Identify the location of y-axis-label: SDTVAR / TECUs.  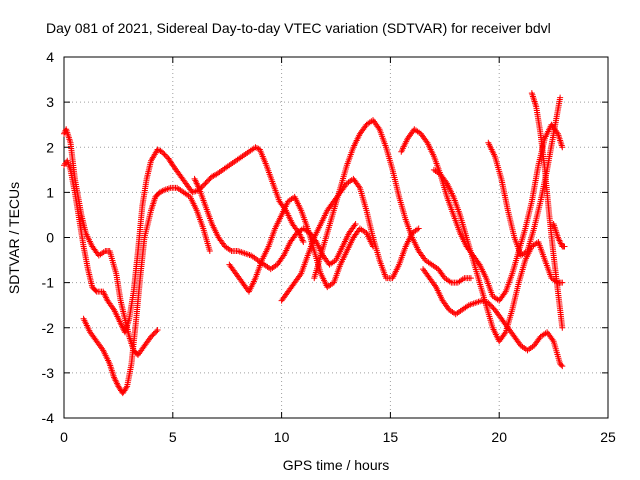
(14, 238).